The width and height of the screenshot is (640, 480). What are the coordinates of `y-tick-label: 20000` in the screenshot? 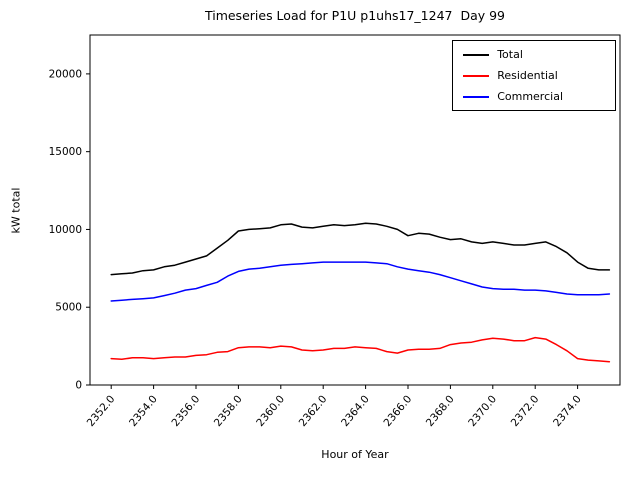 It's located at (65, 74).